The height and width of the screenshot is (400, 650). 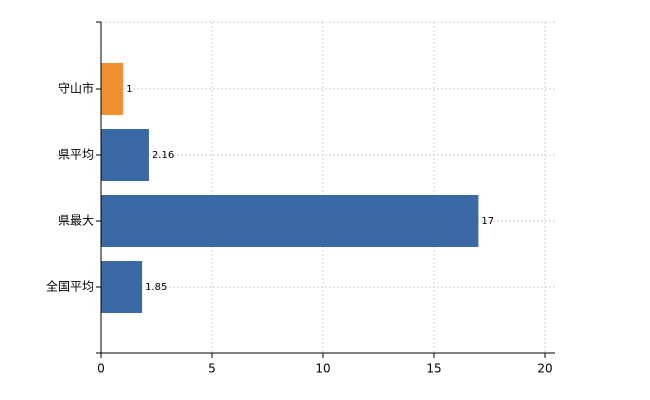 What do you see at coordinates (76, 88) in the screenshot?
I see `y-tick-label: 守山市` at bounding box center [76, 88].